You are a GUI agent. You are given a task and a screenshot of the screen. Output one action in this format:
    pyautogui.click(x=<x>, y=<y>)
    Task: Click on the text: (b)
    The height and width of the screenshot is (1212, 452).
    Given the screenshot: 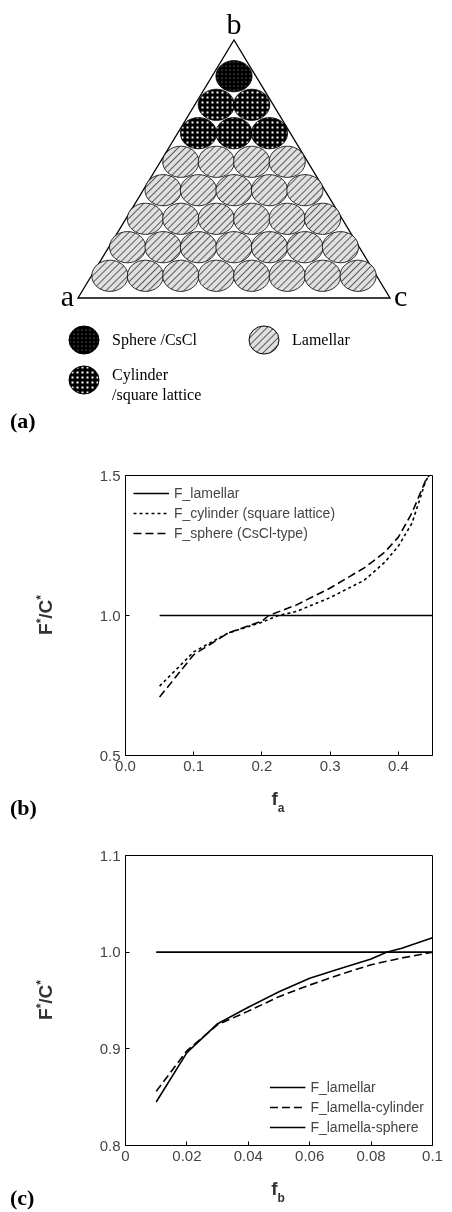 What is the action you would take?
    pyautogui.click(x=23, y=807)
    